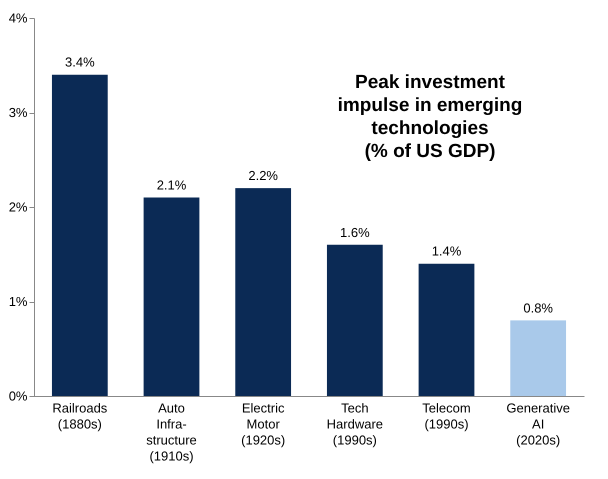 This screenshot has height=479, width=608. I want to click on x-tick-label: Auto Infra- structure (1910s), so click(171, 432).